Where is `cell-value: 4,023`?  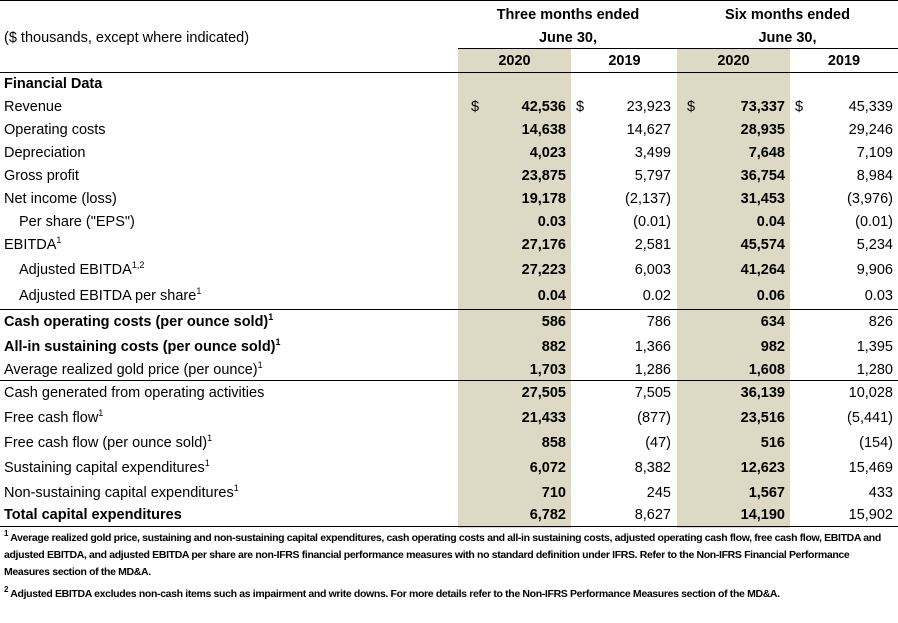
cell-value: 4,023 is located at coordinates (547, 153).